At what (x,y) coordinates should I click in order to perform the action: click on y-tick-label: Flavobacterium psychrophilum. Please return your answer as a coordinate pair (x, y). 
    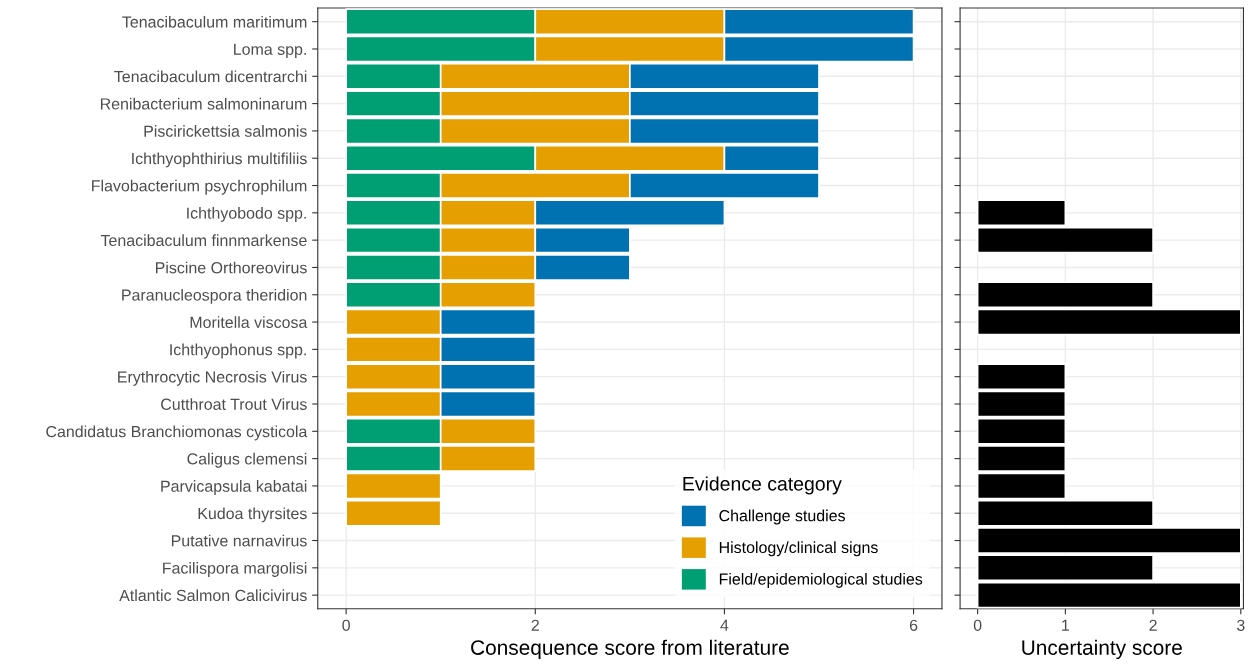
    Looking at the image, I should click on (199, 187).